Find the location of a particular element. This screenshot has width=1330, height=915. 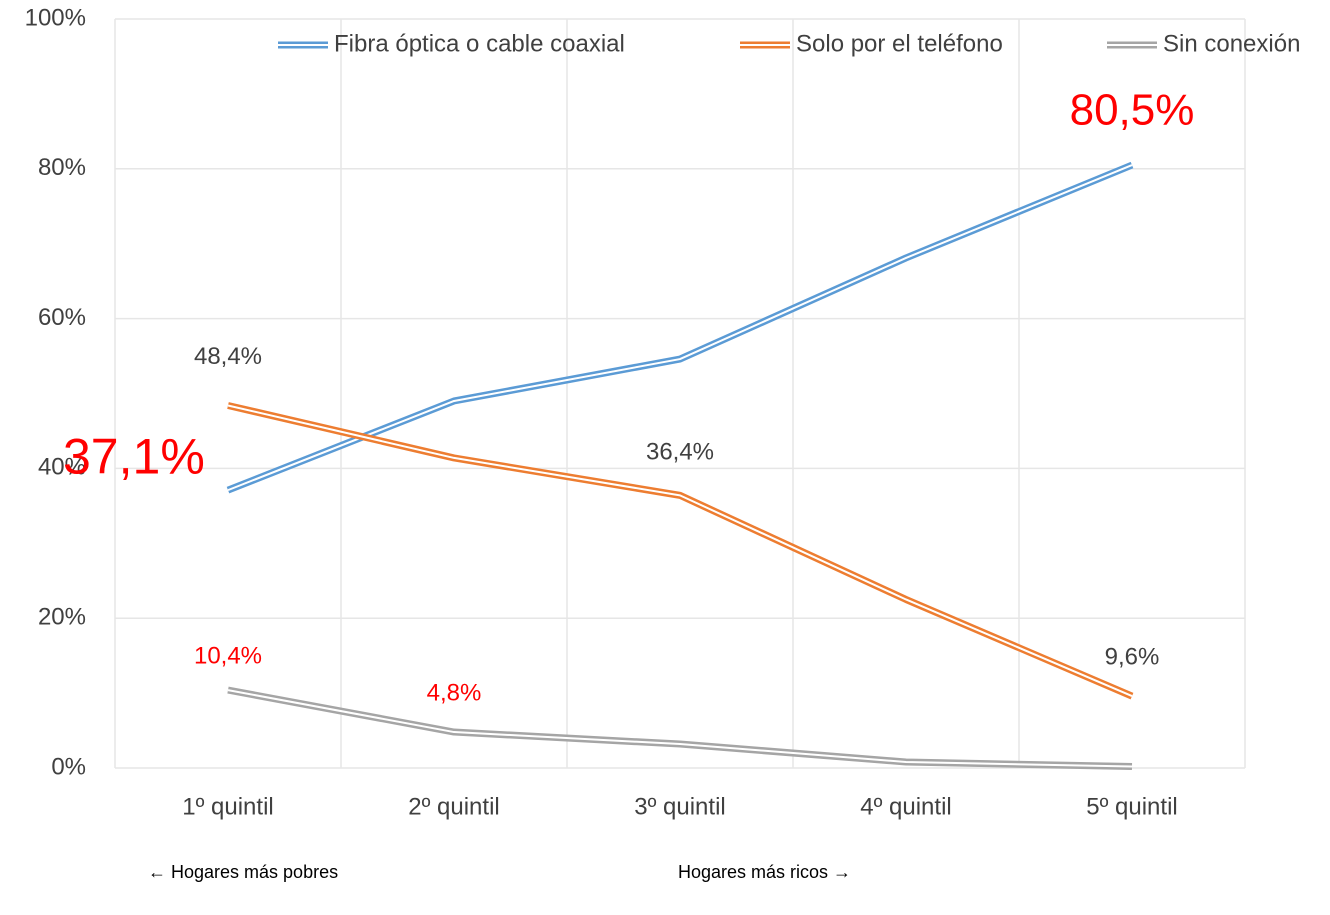

series-line is located at coordinates (680, 728).